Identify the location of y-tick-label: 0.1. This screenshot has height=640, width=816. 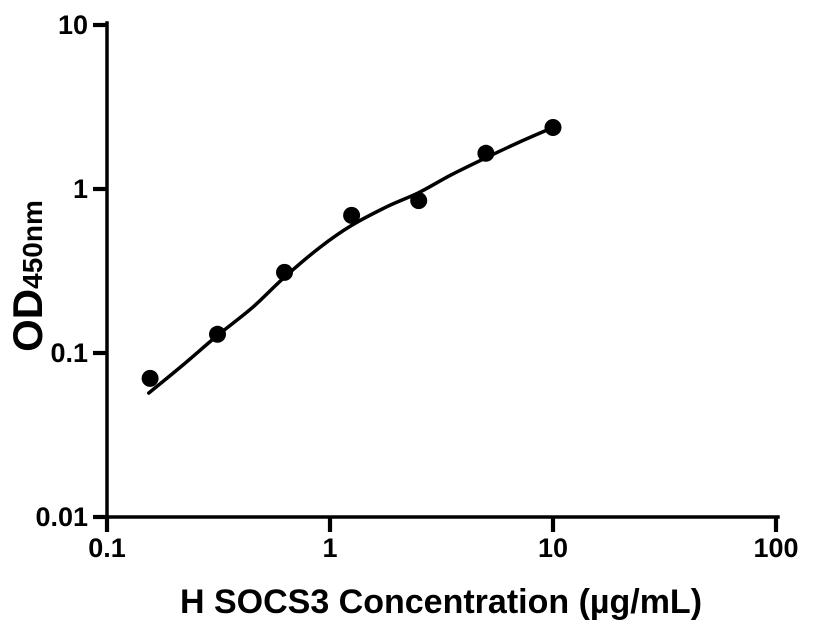
(69, 353).